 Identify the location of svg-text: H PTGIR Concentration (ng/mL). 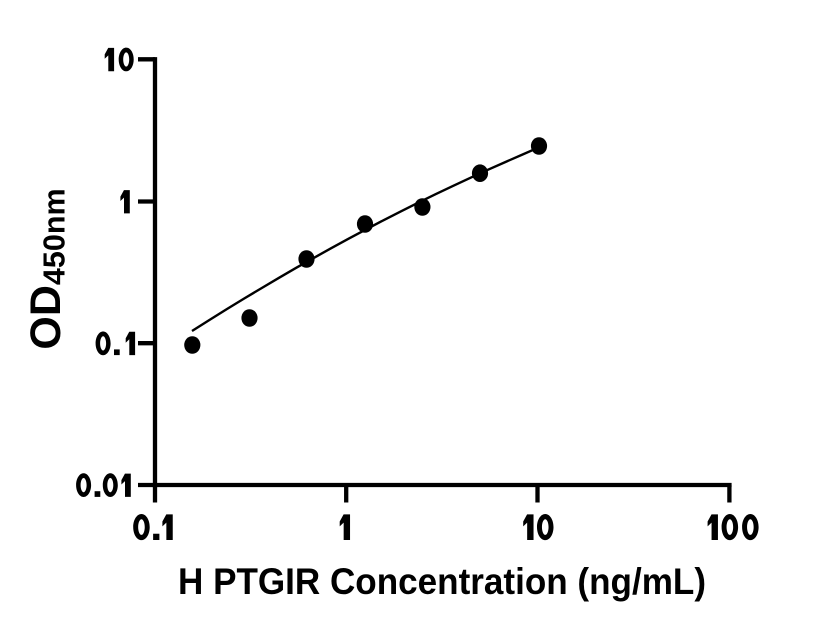
(442, 581).